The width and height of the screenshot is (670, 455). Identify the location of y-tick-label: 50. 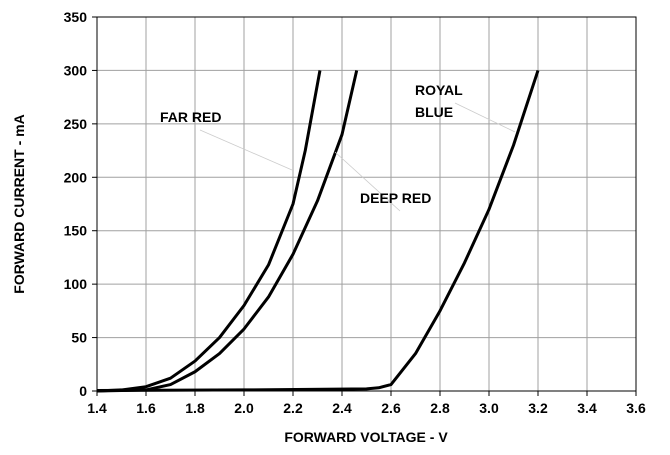
(79, 338).